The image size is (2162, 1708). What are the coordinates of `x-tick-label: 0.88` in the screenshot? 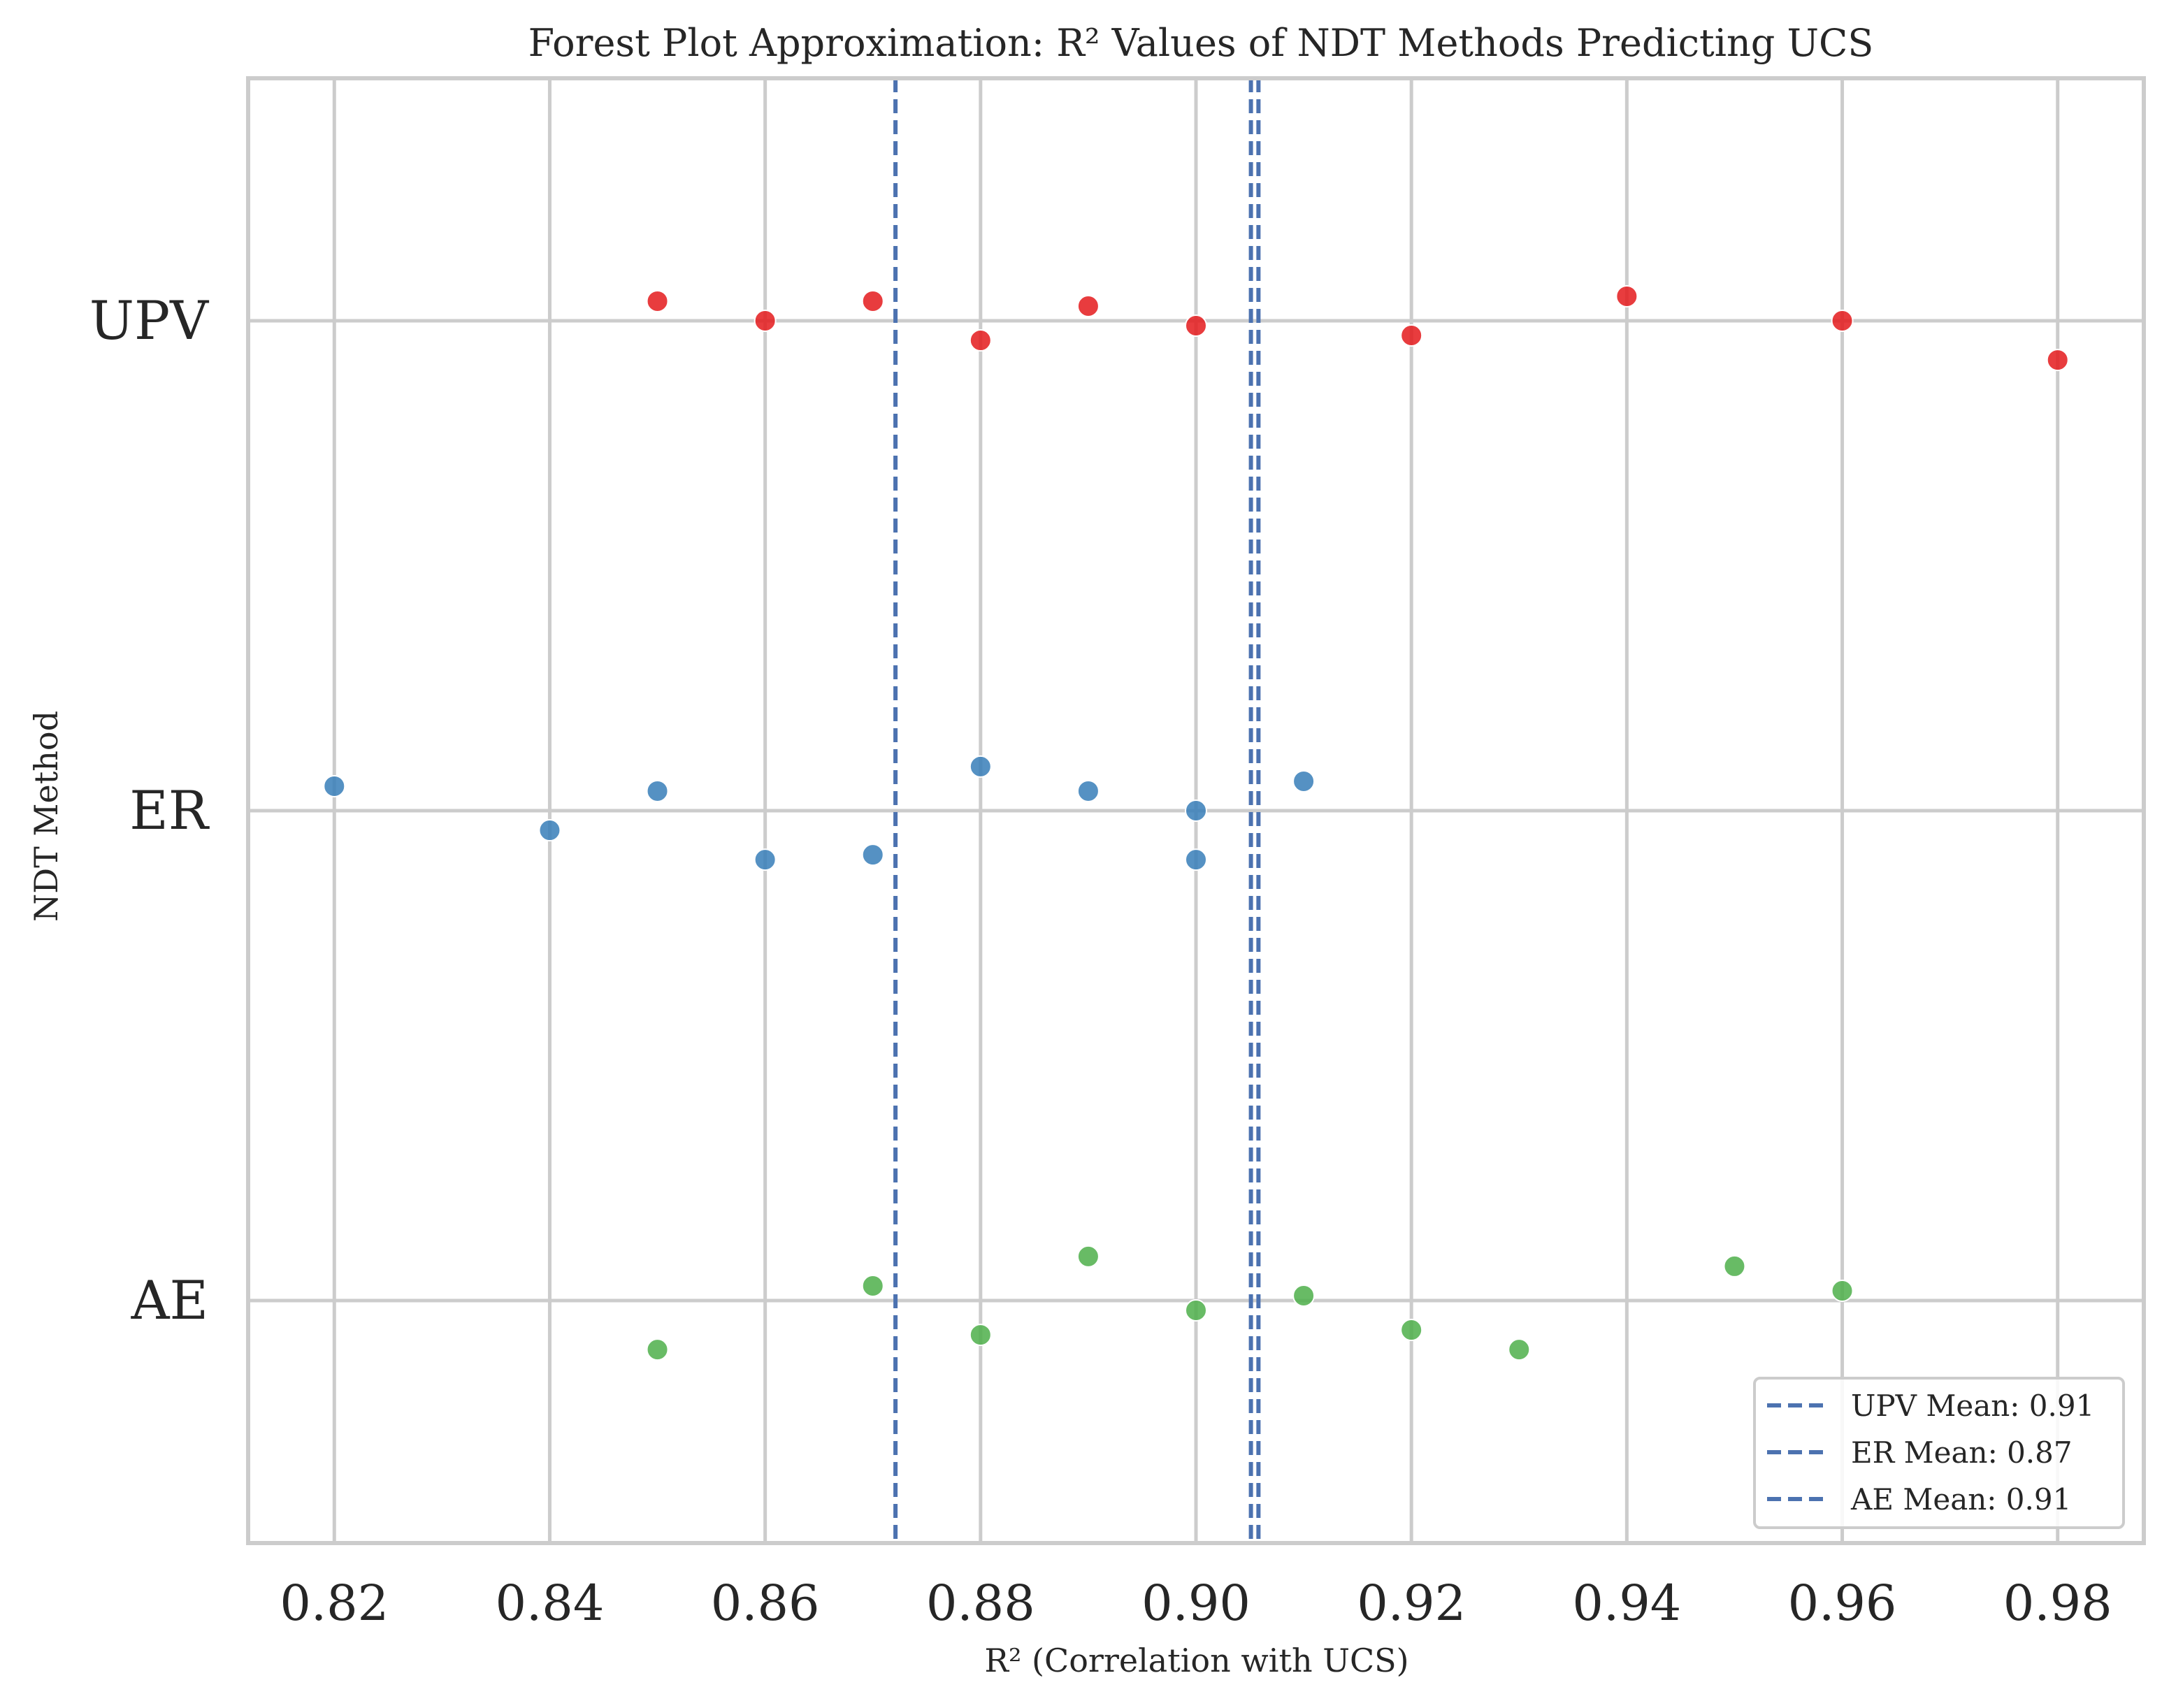 It's located at (980, 1603).